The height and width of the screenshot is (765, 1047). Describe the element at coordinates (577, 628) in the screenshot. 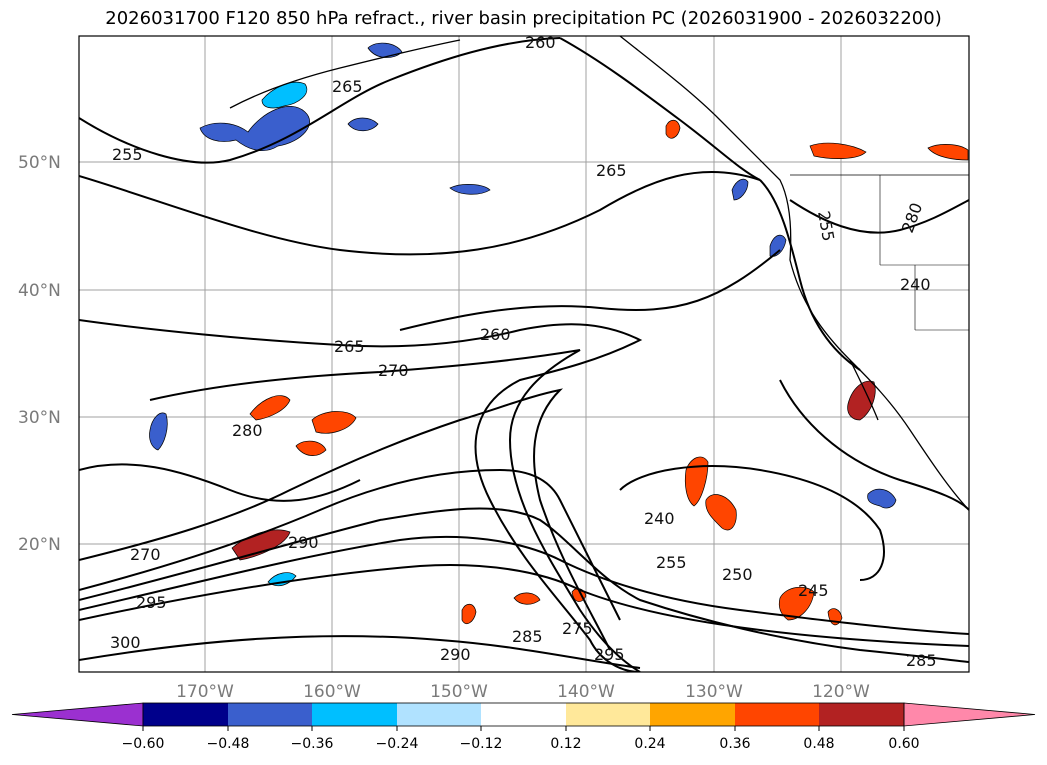

I see `contour-label: 275` at that location.